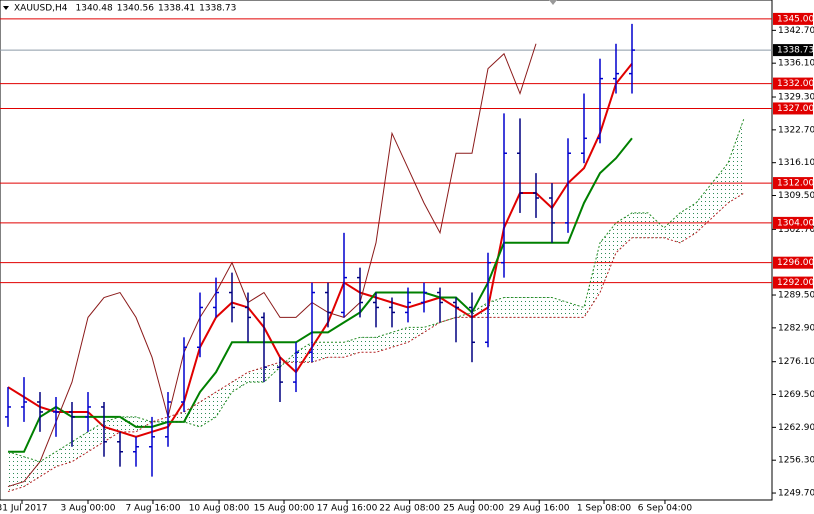 This screenshot has width=814, height=514. I want to click on header-value: 1340.48, so click(94, 9).